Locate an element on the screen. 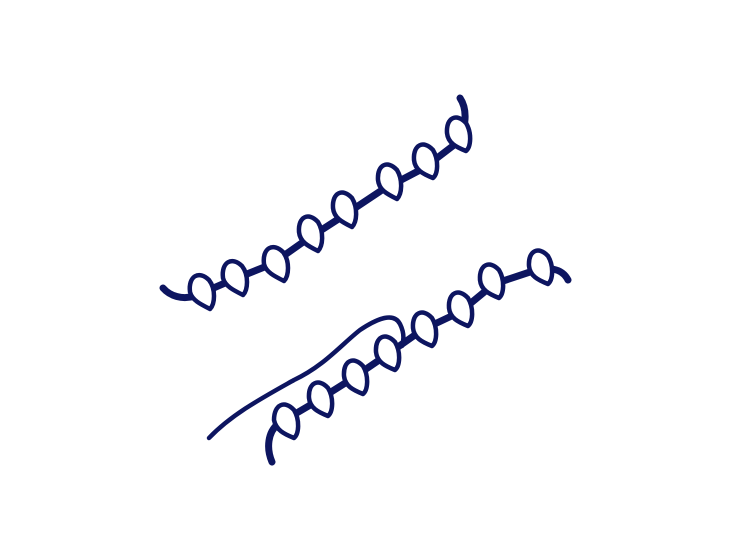 This screenshot has width=750, height=558. lower-coil-spine is located at coordinates (418, 365).